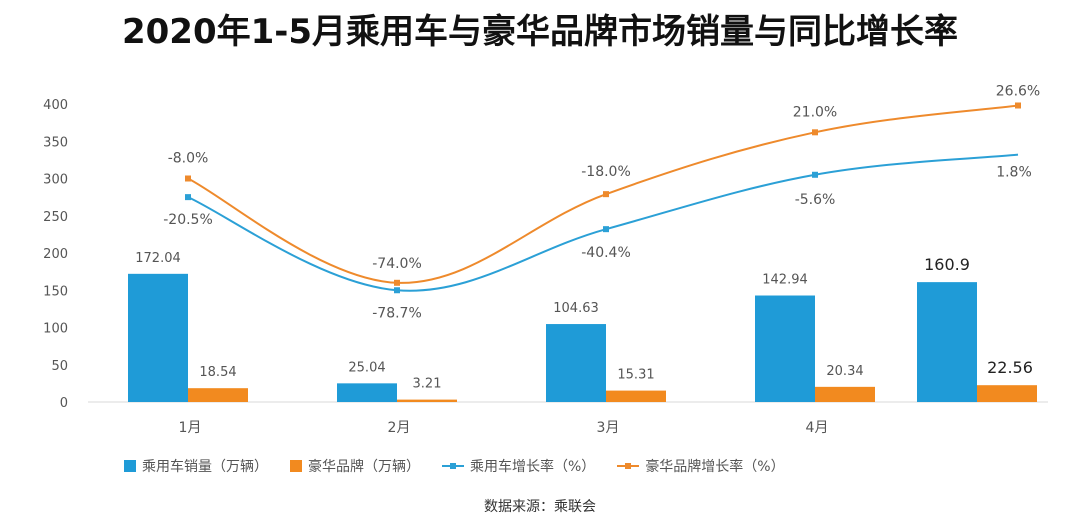 Image resolution: width=1080 pixels, height=528 pixels. Describe the element at coordinates (576, 308) in the screenshot. I see `bar-label-passenger-sales: 104.63` at that location.